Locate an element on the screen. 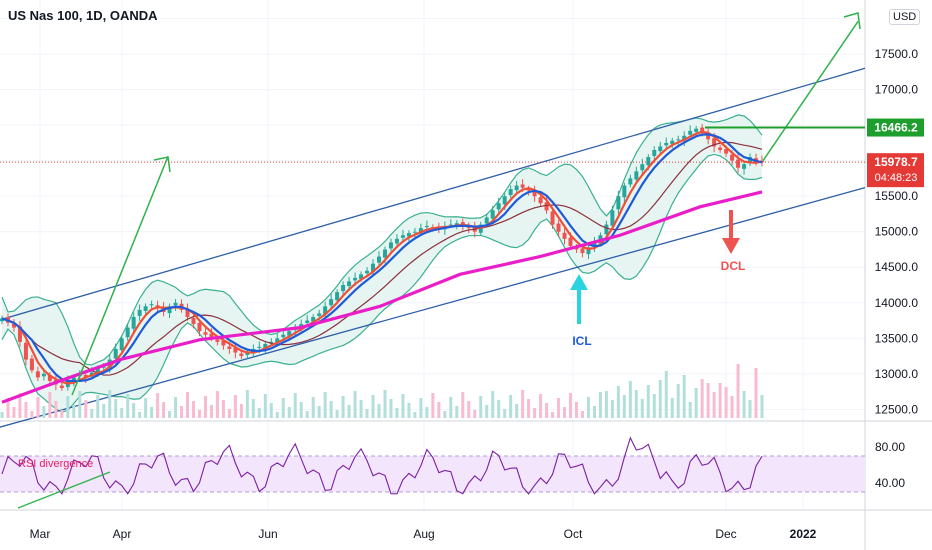 This screenshot has width=932, height=550. rsi-tick: 80.00 is located at coordinates (890, 447).